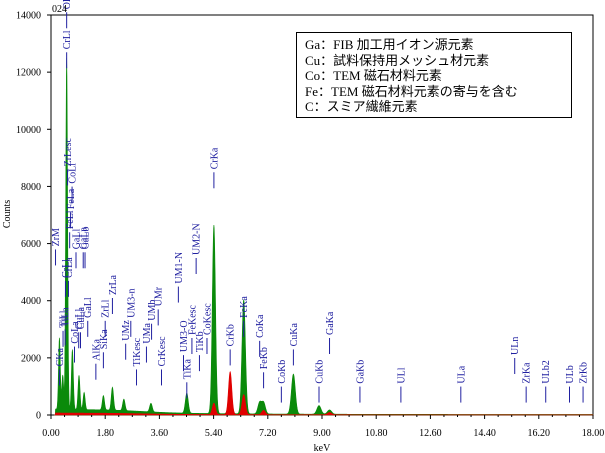  What do you see at coordinates (131, 302) in the screenshot?
I see `peak-label: UM3-n` at bounding box center [131, 302].